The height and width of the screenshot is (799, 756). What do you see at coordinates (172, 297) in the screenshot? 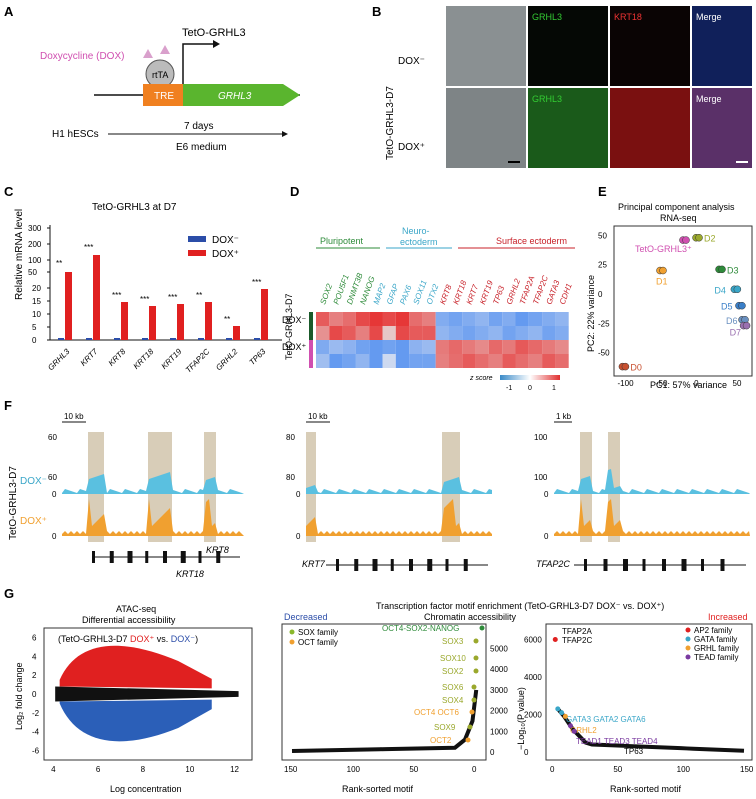
I see `c-sig: ***` at bounding box center [172, 297].